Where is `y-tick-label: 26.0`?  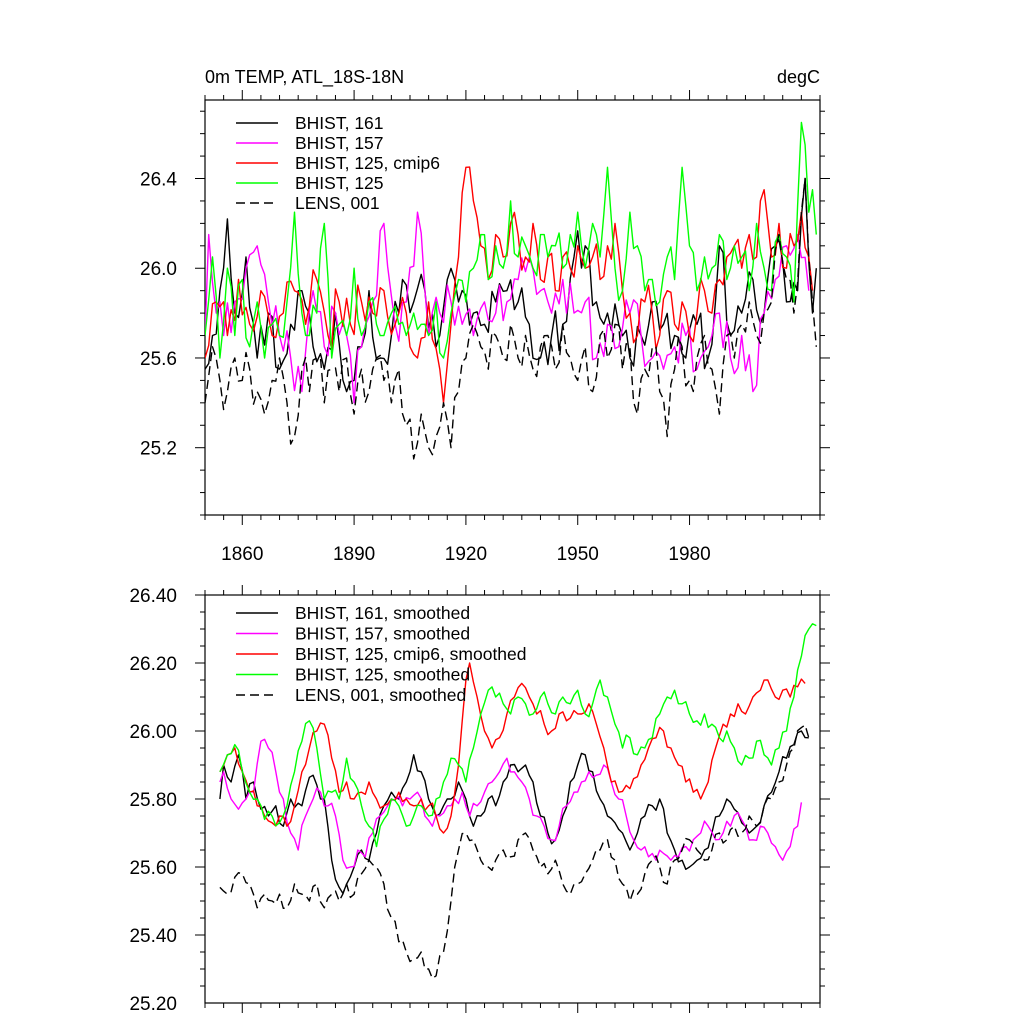 y-tick-label: 26.0 is located at coordinates (158, 269).